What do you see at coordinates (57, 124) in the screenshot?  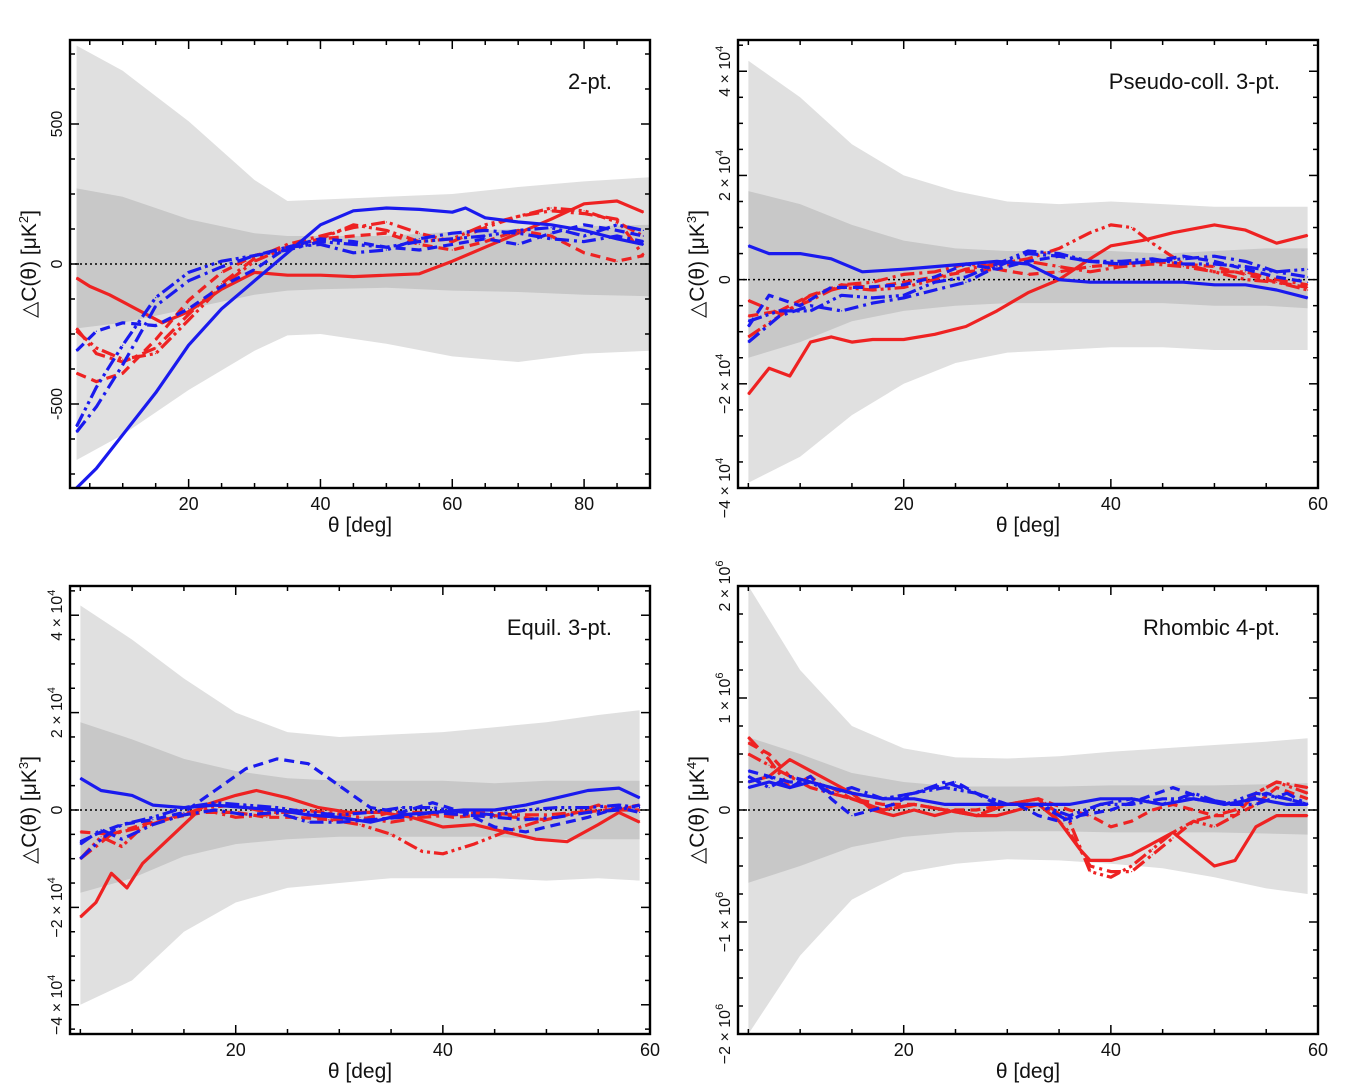 I see `y-tick-label: 500` at bounding box center [57, 124].